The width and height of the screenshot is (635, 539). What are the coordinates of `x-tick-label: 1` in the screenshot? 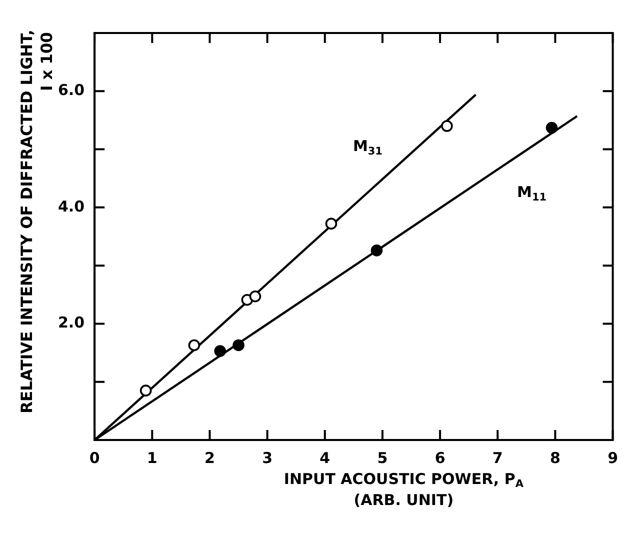 It's located at (152, 457).